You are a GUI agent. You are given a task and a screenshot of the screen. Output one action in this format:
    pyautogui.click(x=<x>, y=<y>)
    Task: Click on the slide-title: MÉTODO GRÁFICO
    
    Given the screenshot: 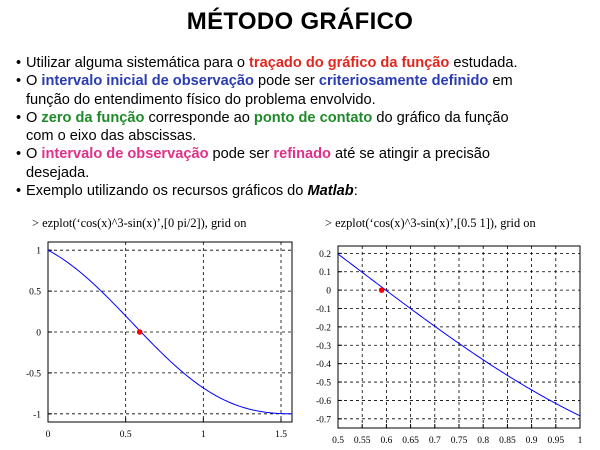 What is the action you would take?
    pyautogui.click(x=300, y=21)
    